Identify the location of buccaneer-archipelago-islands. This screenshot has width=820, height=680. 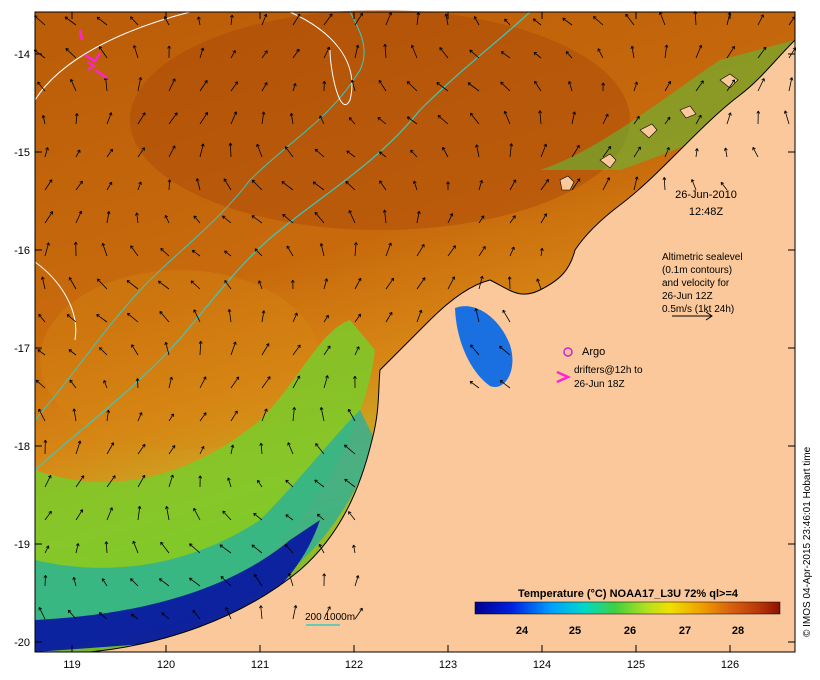
(649, 132).